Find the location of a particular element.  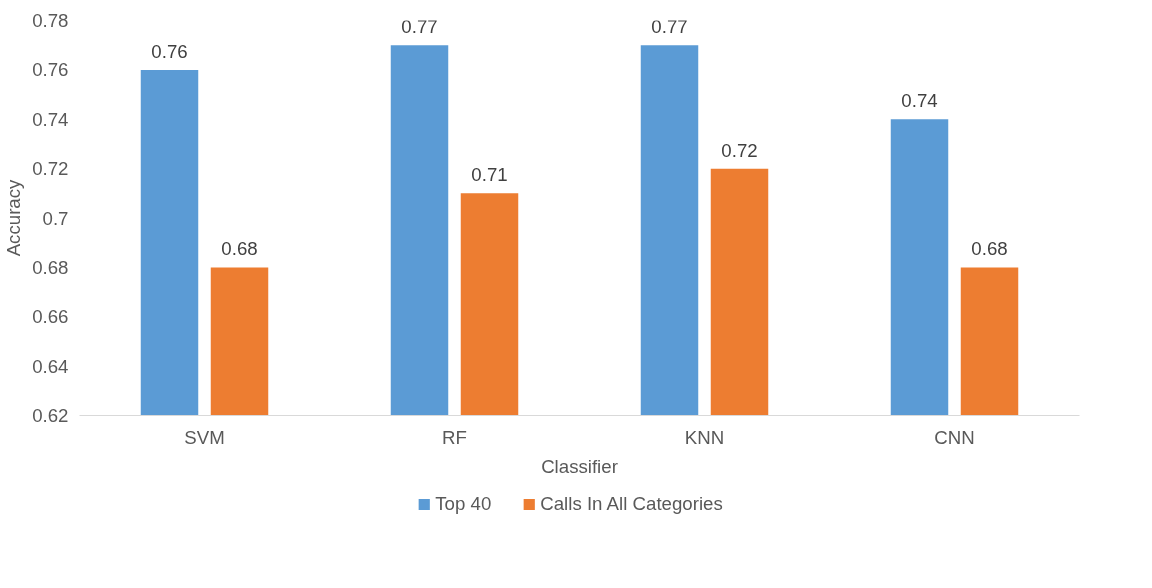

y-tick-label: 0.78 is located at coordinates (50, 20).